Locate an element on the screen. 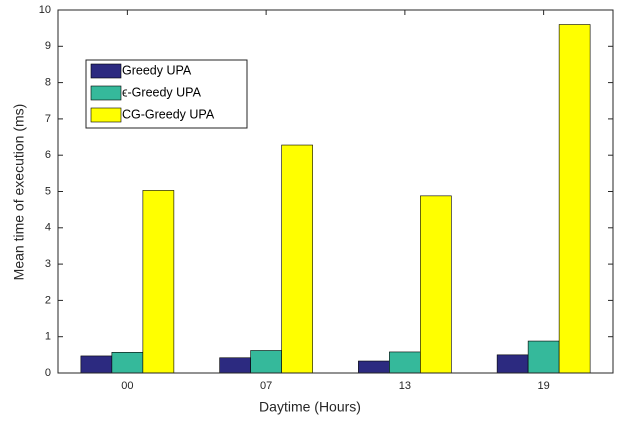 The width and height of the screenshot is (621, 425). y-tick-label: 9 is located at coordinates (48, 46).